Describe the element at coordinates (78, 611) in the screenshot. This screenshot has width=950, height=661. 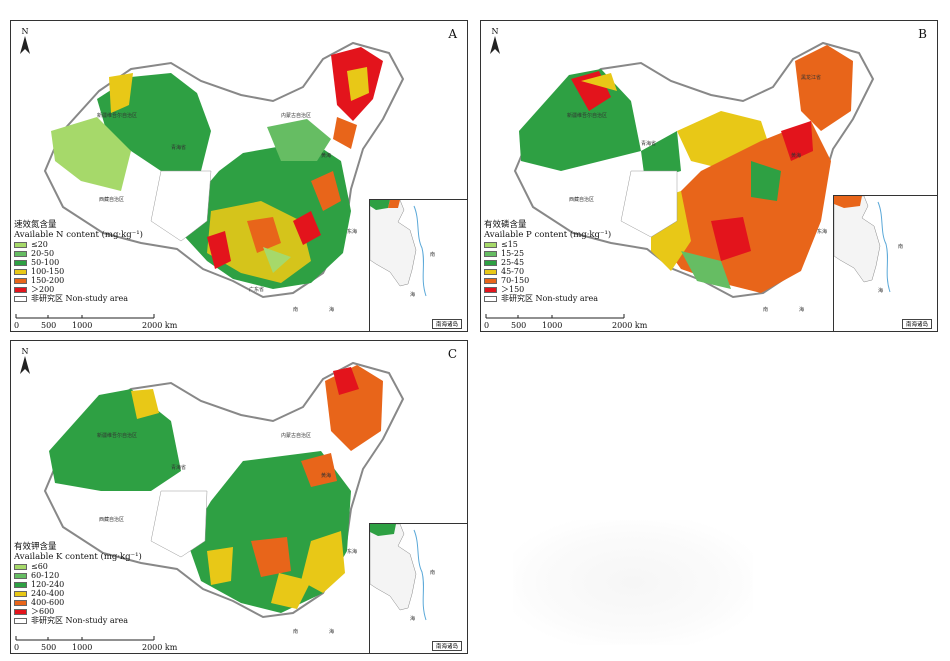
I see `legend-item: ＞600` at that location.